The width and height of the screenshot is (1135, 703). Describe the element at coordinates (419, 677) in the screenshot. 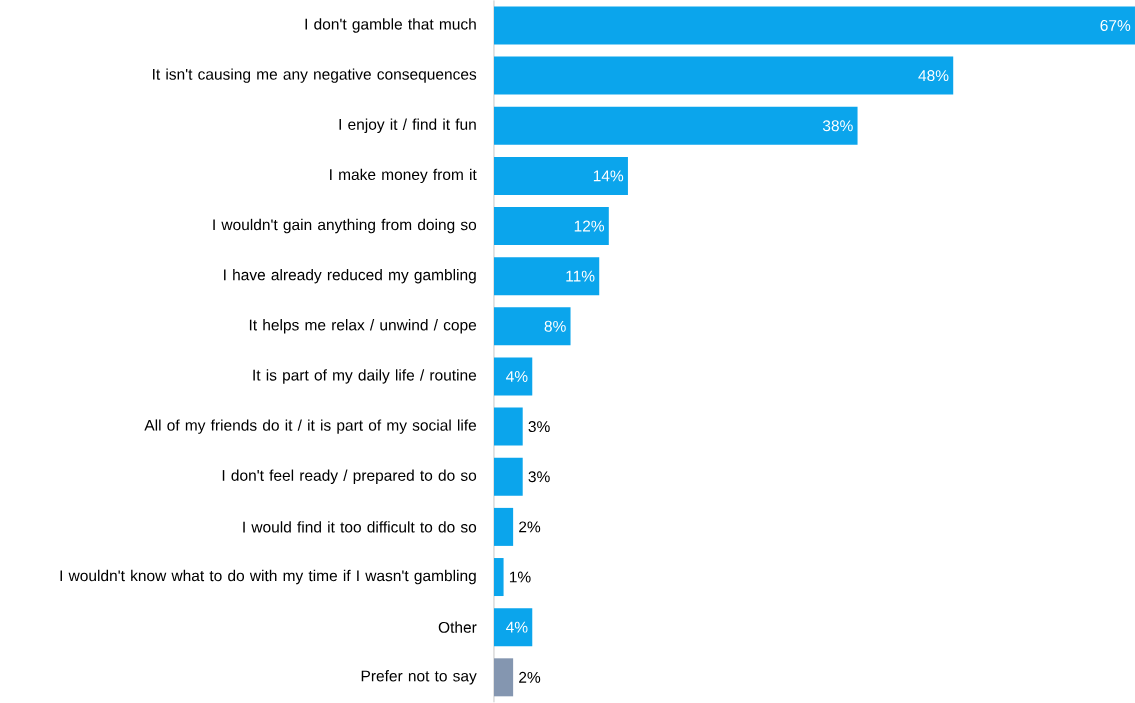

I see `y-tick-label: Prefer not to say` at that location.